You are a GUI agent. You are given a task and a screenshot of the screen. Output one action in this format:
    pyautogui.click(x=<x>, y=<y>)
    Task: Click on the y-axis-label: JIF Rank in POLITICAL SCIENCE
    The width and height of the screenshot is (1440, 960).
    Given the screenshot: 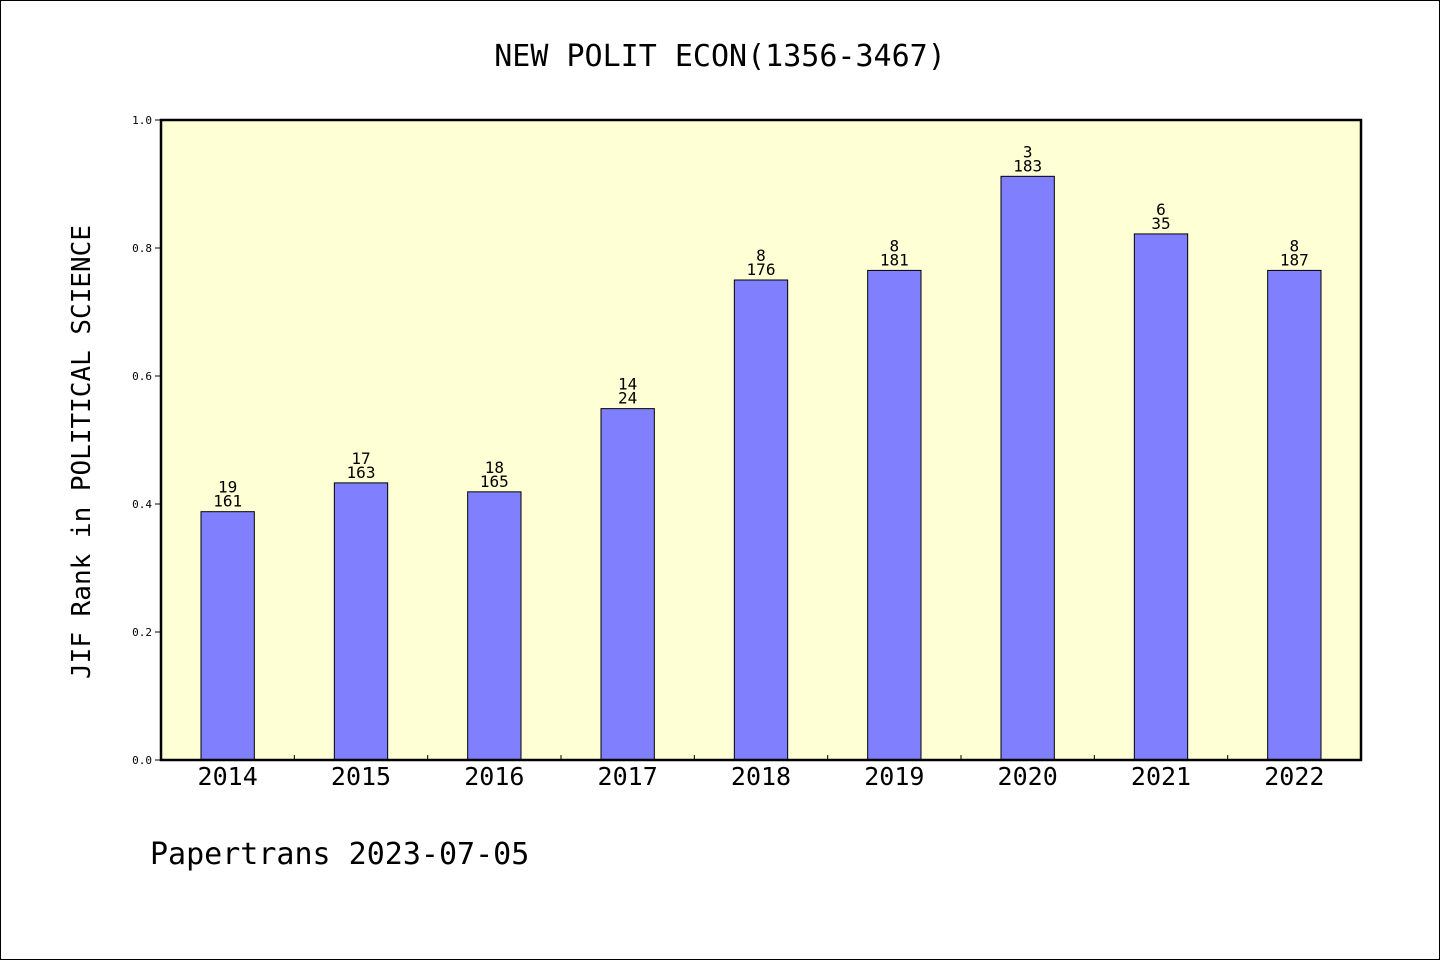 What is the action you would take?
    pyautogui.click(x=82, y=452)
    